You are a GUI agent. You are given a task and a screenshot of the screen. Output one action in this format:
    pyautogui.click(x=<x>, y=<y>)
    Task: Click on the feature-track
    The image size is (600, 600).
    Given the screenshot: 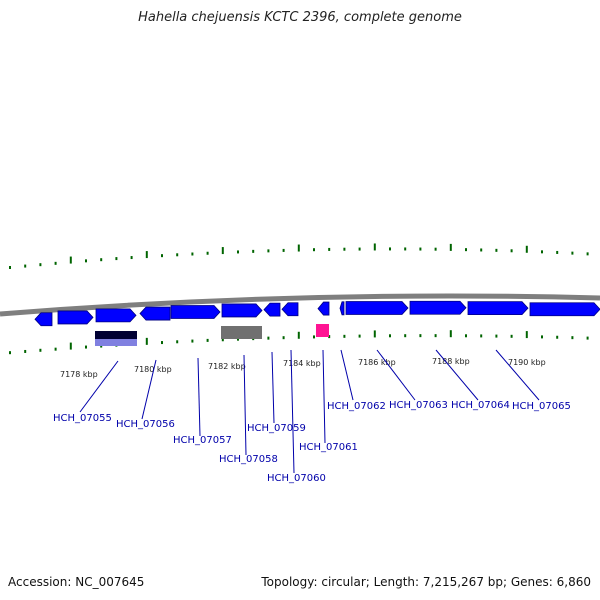 What is the action you would take?
    pyautogui.click(x=212, y=335)
    